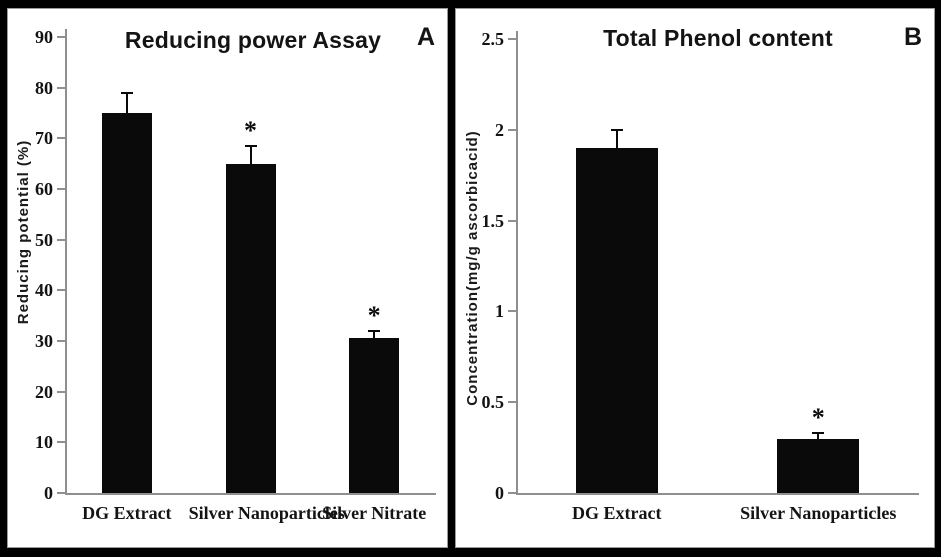  What do you see at coordinates (253, 40) in the screenshot?
I see `chart-title: Reducing power Assay` at bounding box center [253, 40].